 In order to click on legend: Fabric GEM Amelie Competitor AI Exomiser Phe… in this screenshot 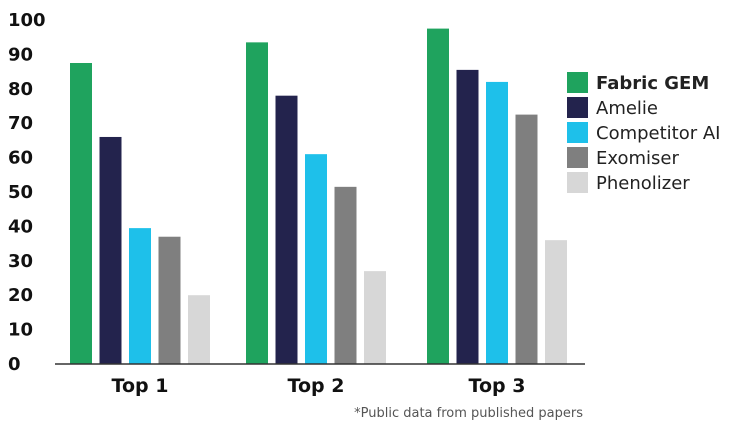, I will do `click(644, 133)`.